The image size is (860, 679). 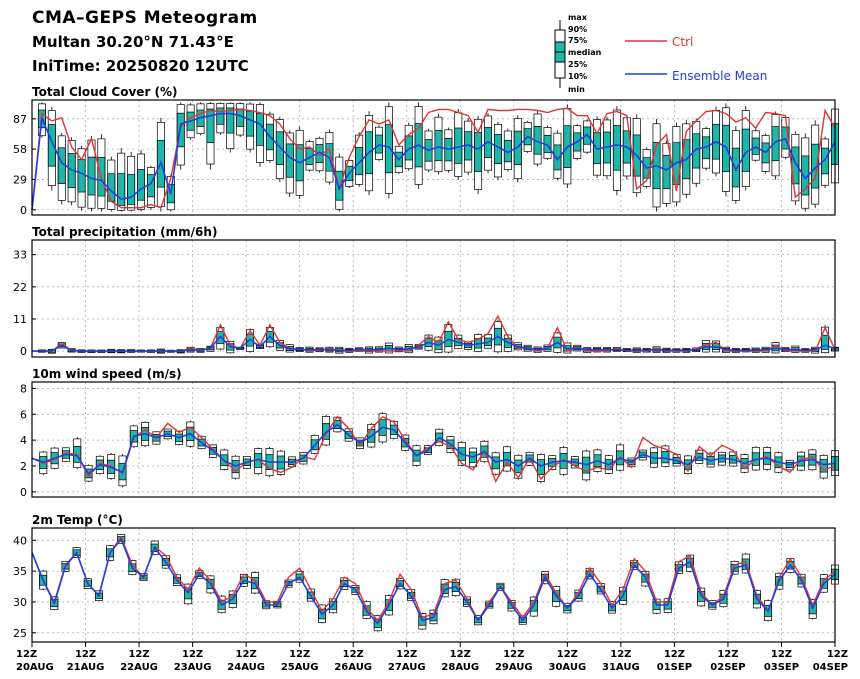 I want to click on panel-title: Total precipitation (mm/6h), so click(x=124, y=232).